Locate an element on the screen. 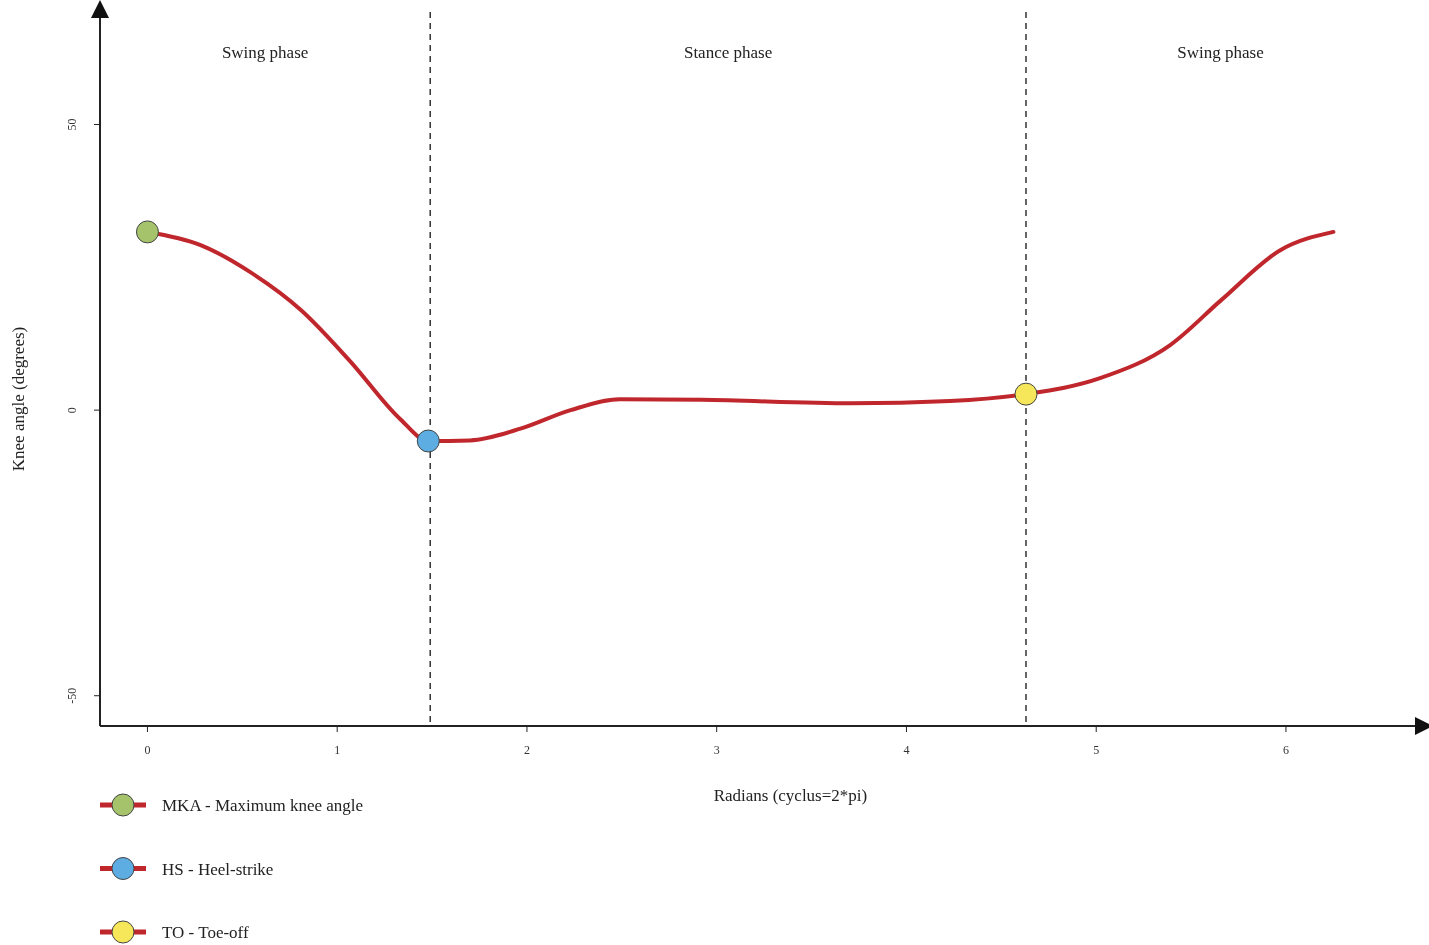 The height and width of the screenshot is (945, 1429). x-tick-label: 1 is located at coordinates (337, 750).